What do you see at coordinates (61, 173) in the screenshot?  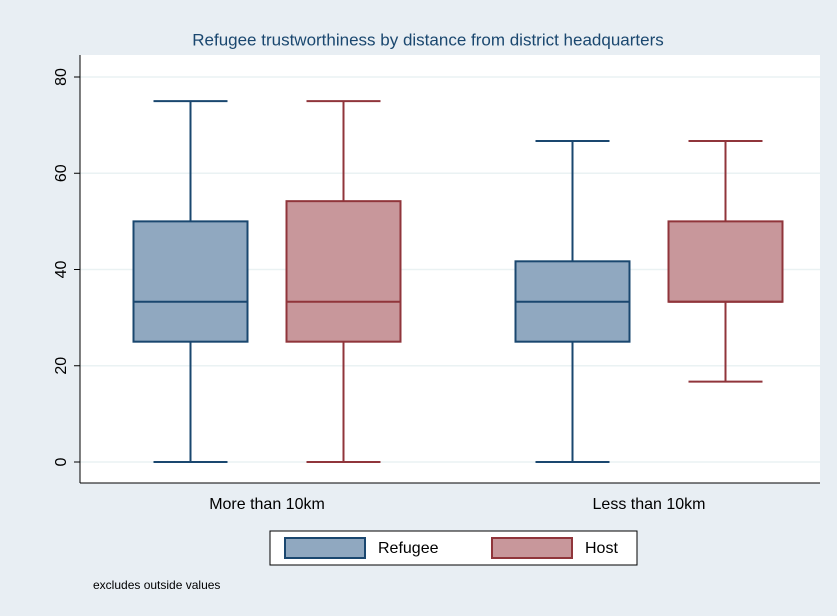 I see `y-tick-label: 60` at bounding box center [61, 173].